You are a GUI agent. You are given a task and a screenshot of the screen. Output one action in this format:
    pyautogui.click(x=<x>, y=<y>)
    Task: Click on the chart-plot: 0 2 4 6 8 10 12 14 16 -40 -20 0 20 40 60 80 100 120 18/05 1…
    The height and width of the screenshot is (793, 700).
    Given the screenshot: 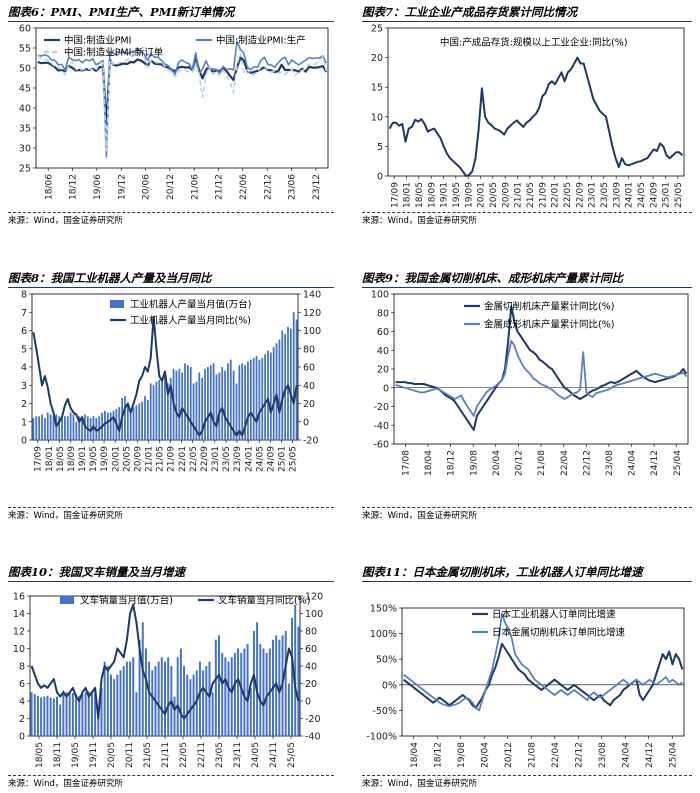 What is the action you would take?
    pyautogui.click(x=168, y=680)
    